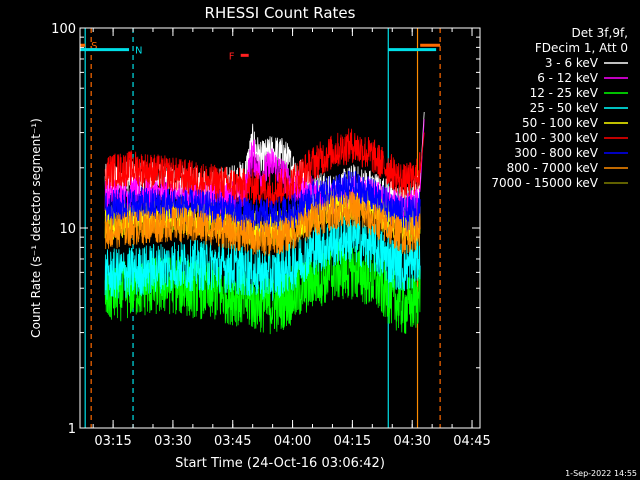 The width and height of the screenshot is (640, 480). What do you see at coordinates (67, 229) in the screenshot?
I see `y-tick-label-1: 10` at bounding box center [67, 229].